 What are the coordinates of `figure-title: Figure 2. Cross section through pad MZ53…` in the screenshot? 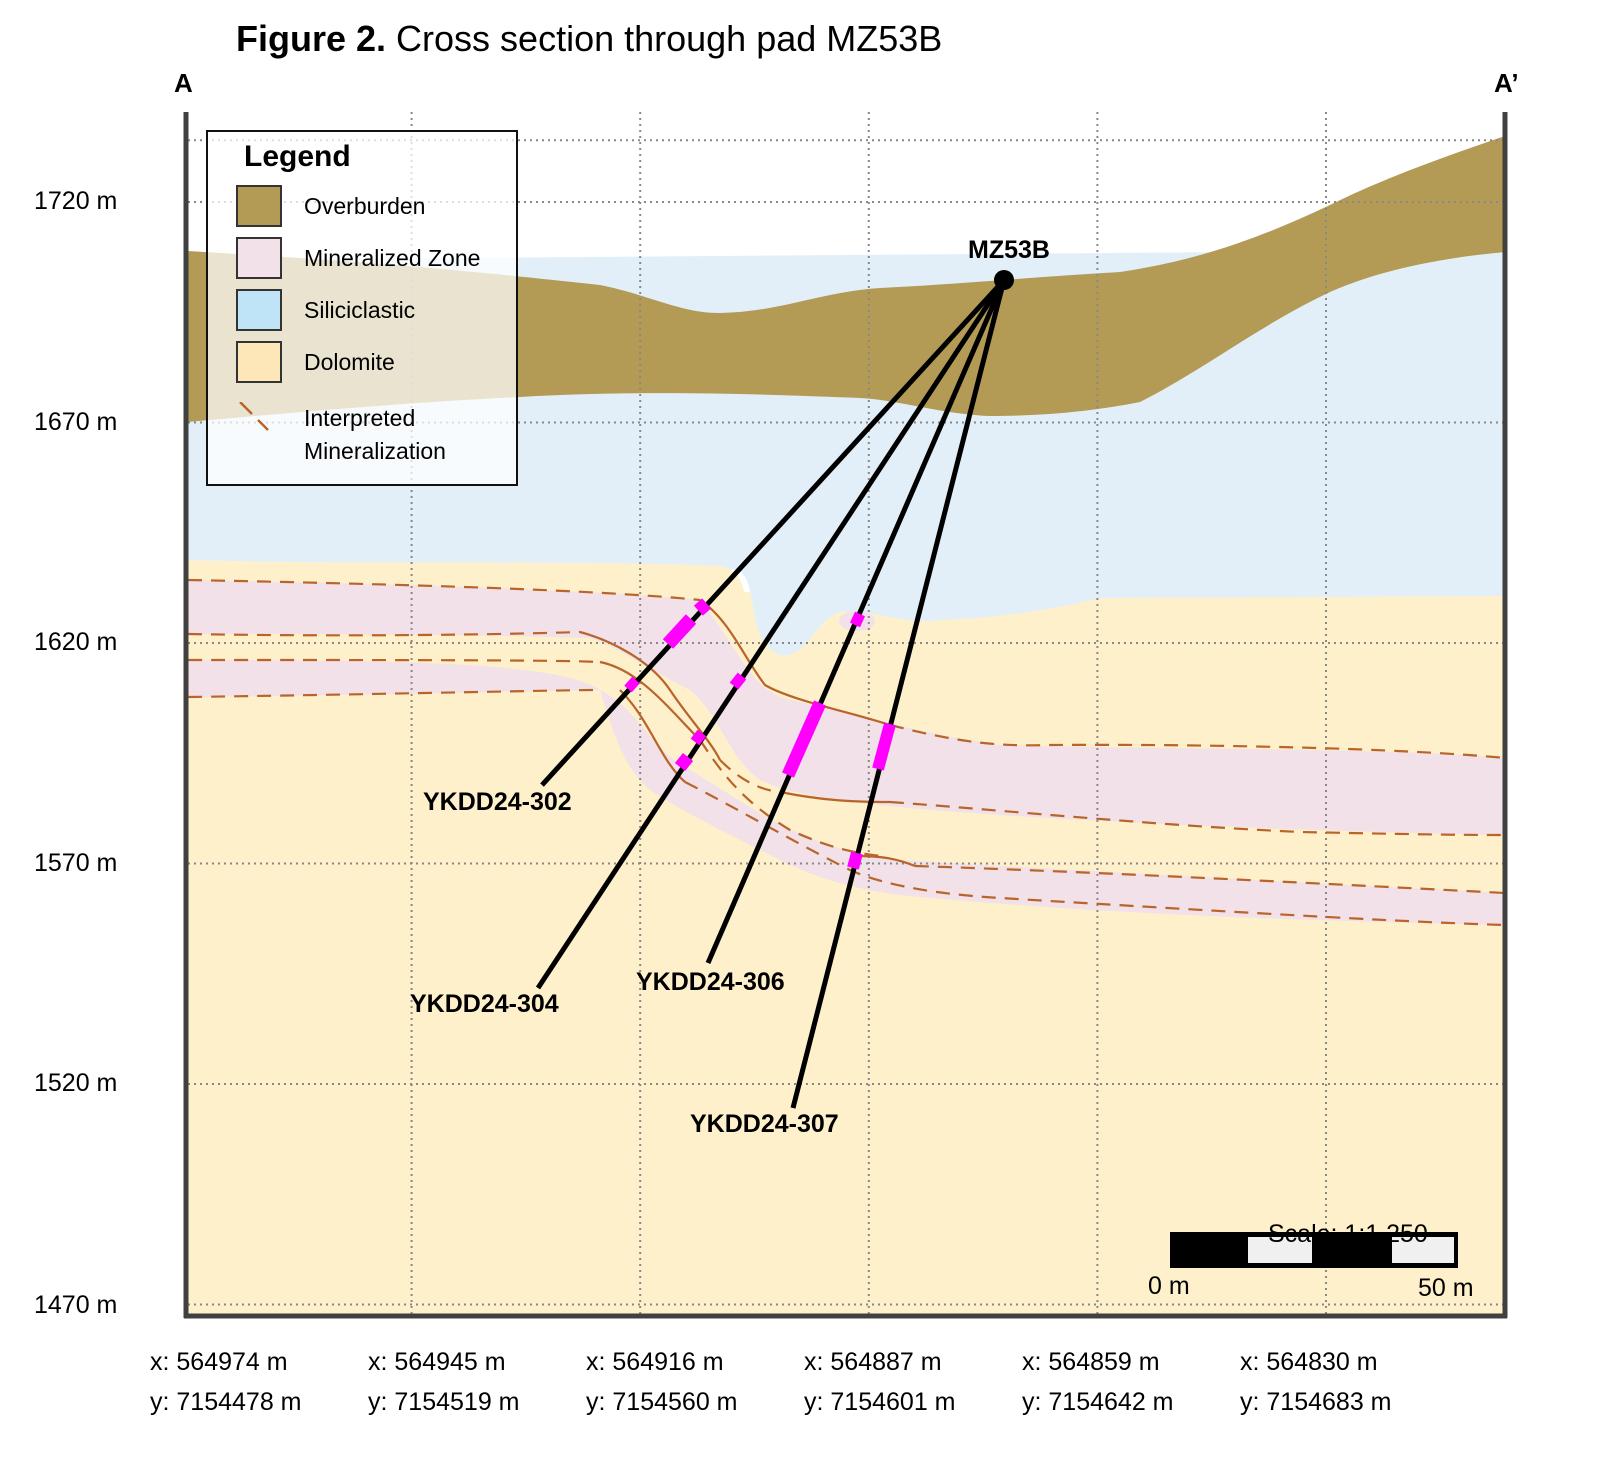 It's located at (589, 39).